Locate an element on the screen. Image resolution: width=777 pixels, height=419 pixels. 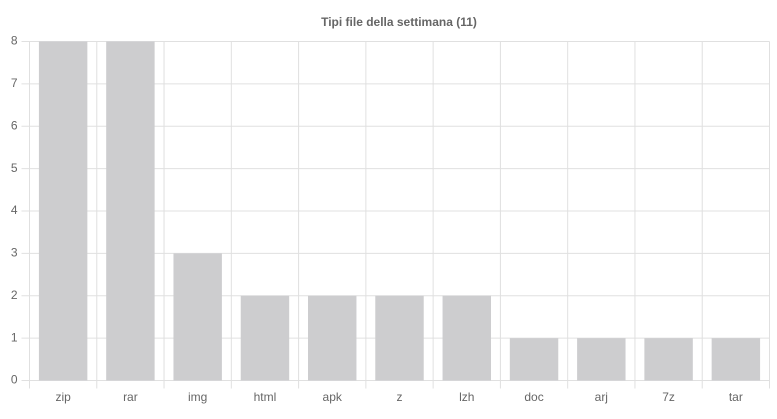
y-tick-label: 8 is located at coordinates (14, 41).